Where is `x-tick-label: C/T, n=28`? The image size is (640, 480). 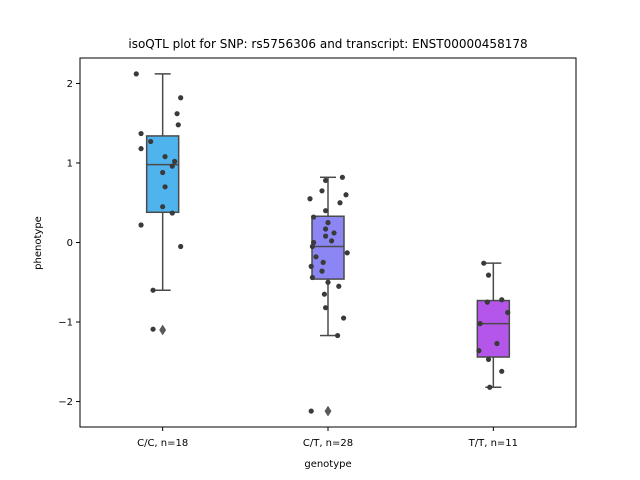 x-tick-label: C/T, n=28 is located at coordinates (328, 443).